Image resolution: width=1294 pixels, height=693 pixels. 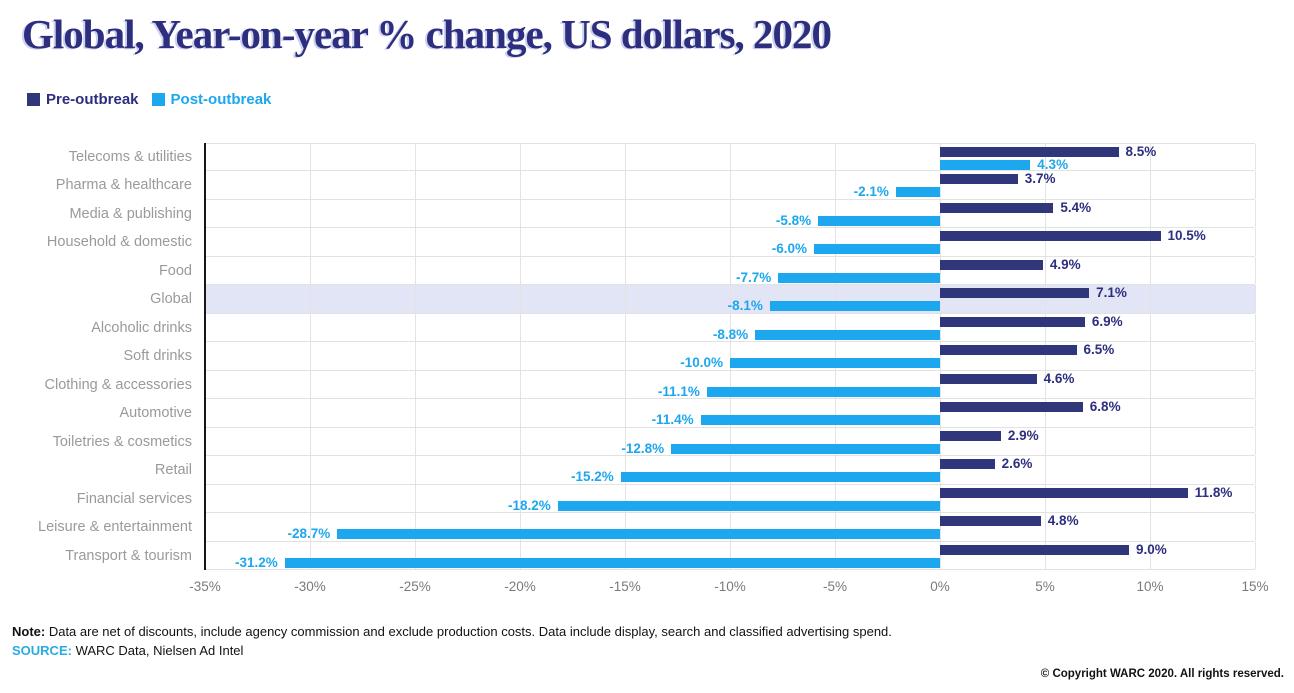 I want to click on row-plot: 9.0% -31.2%, so click(x=730, y=555).